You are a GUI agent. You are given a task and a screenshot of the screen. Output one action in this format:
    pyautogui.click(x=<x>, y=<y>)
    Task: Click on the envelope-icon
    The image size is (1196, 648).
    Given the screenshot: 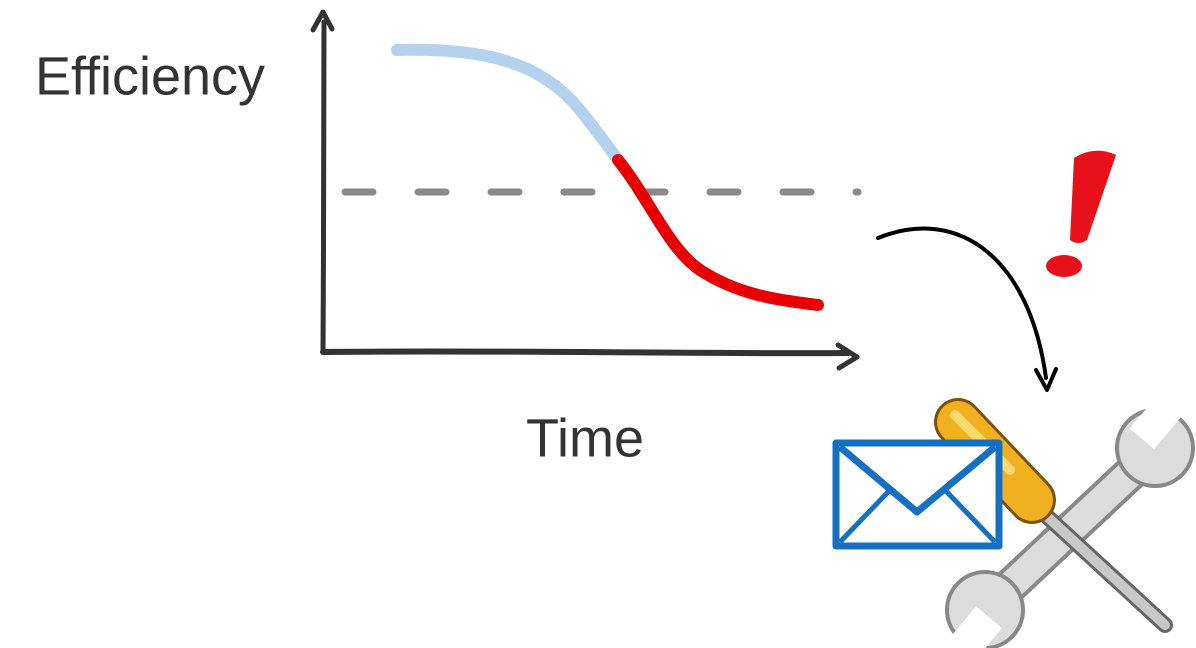 What is the action you would take?
    pyautogui.click(x=917, y=494)
    